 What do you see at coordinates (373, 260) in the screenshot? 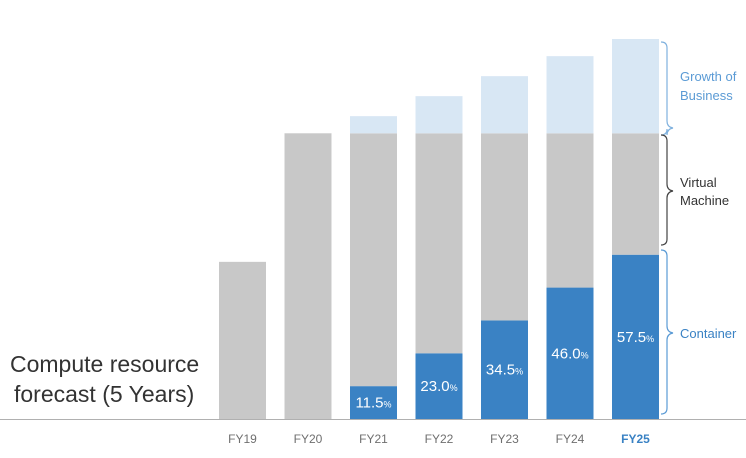
I see `bar-virtual-machine-fy21` at bounding box center [373, 260].